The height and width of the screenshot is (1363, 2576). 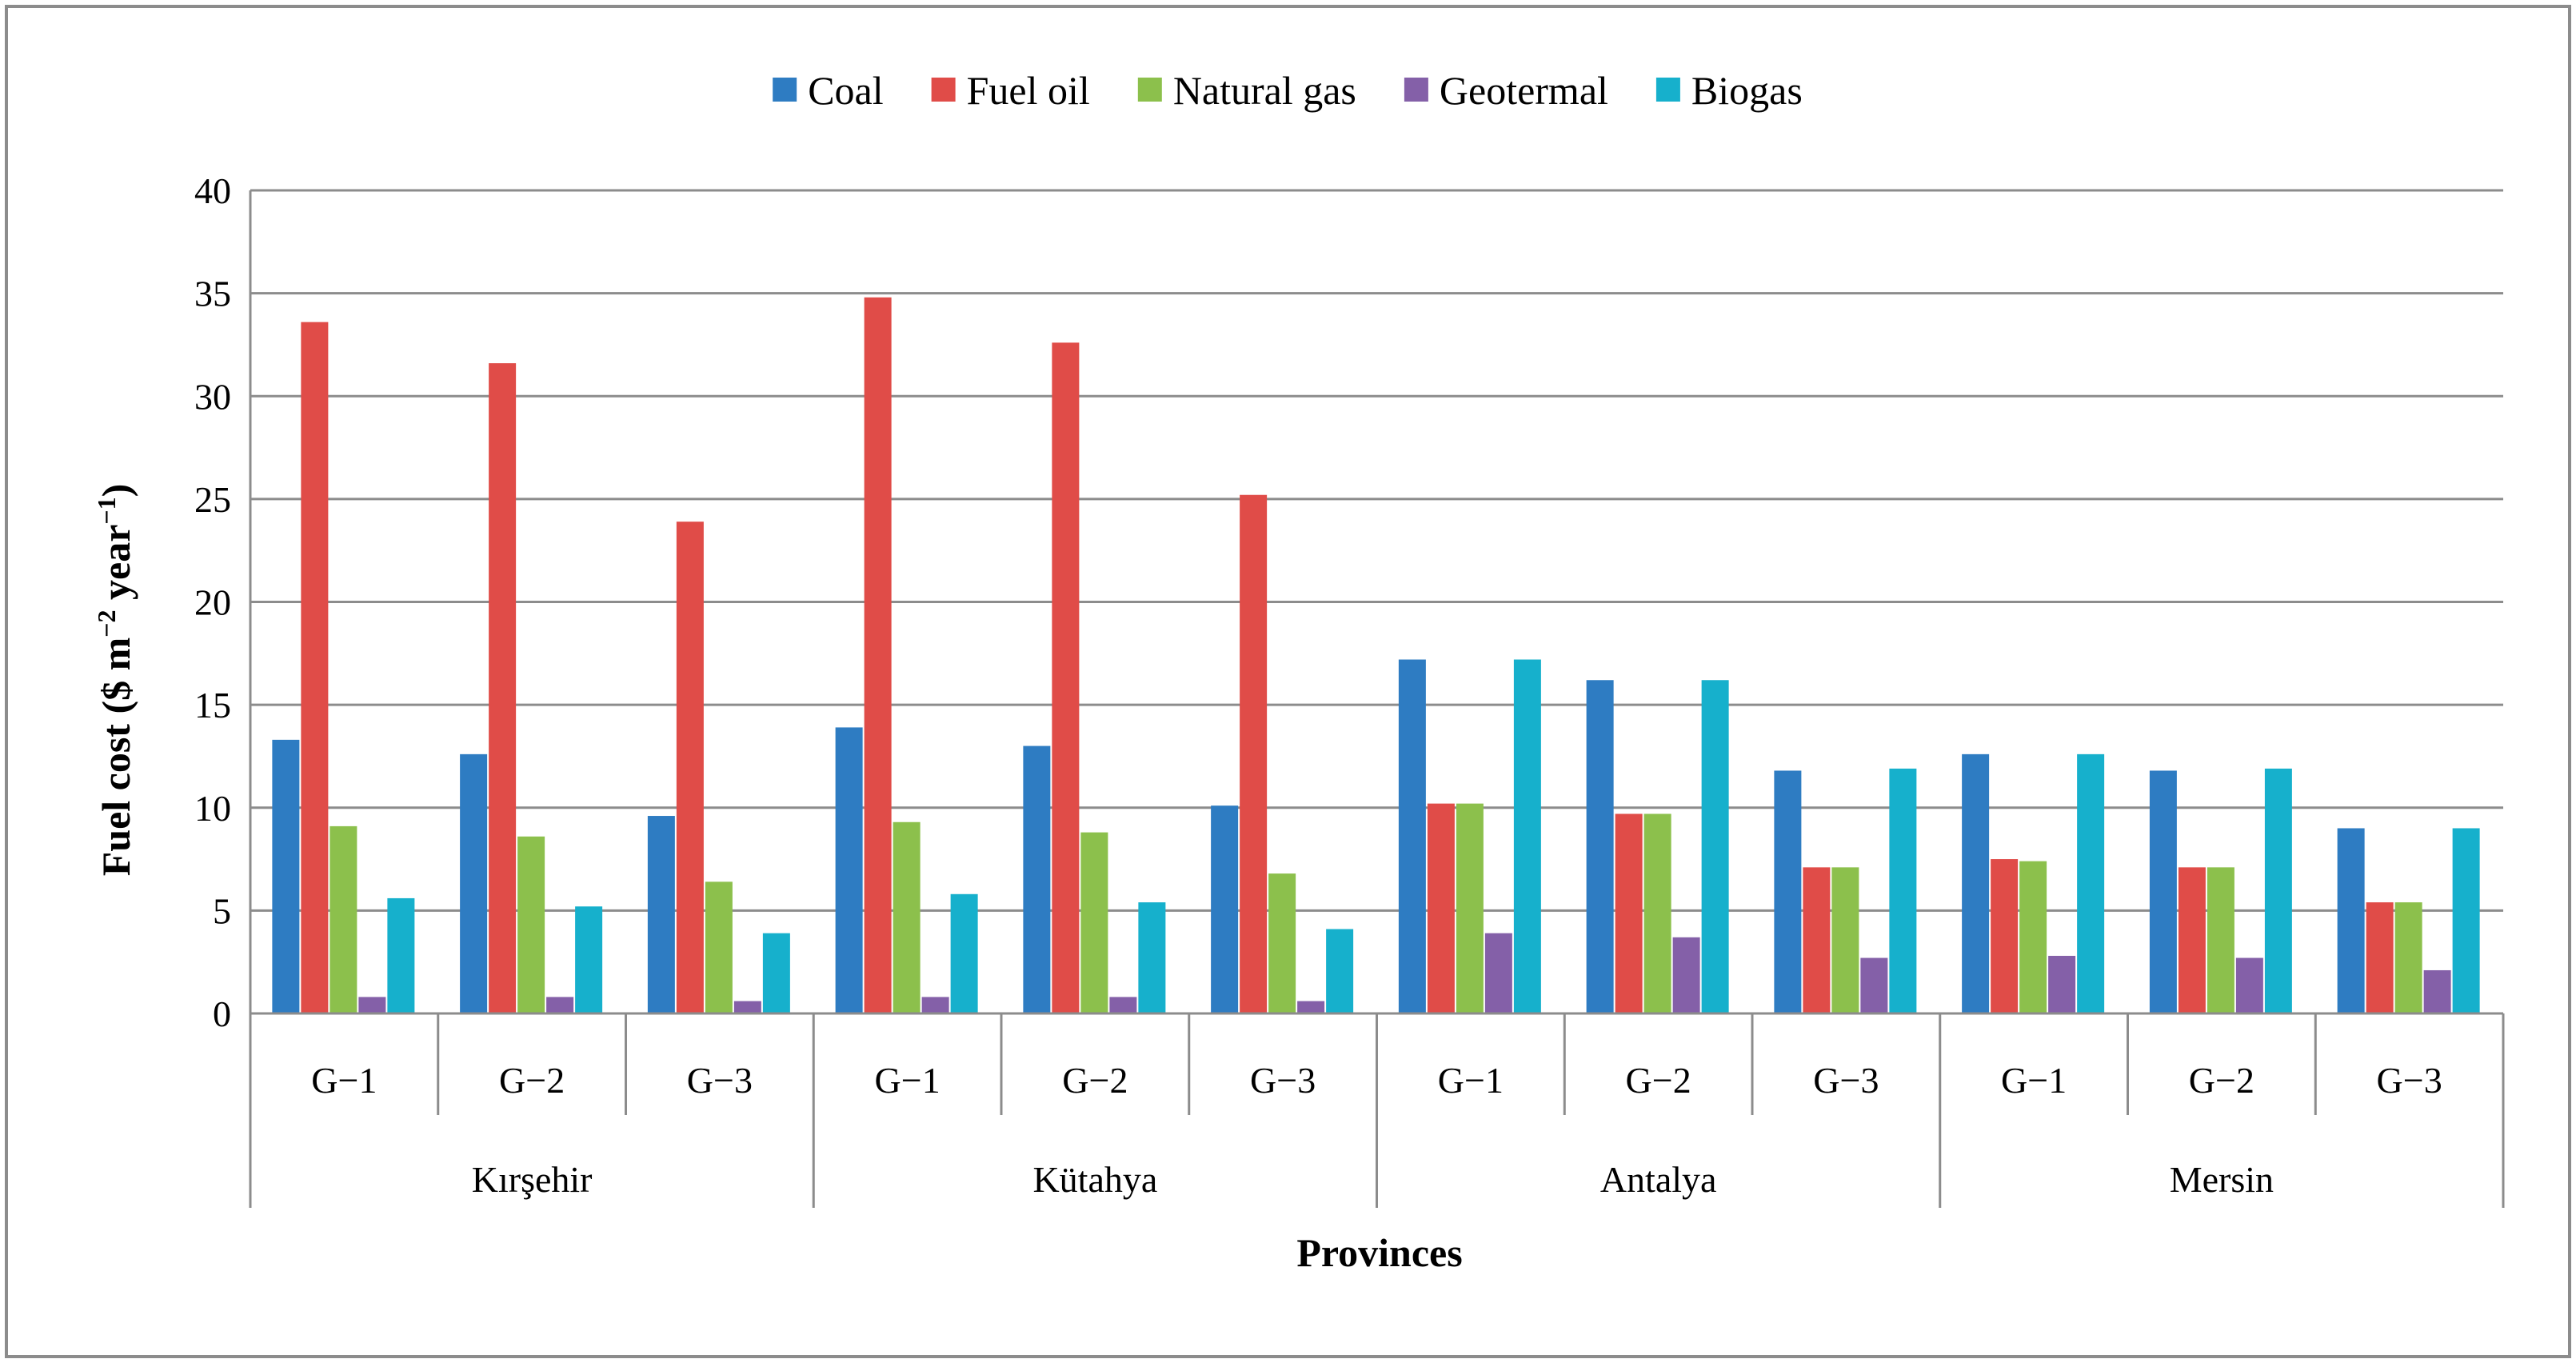 What do you see at coordinates (1668, 90) in the screenshot?
I see `legend-swatch-biogas` at bounding box center [1668, 90].